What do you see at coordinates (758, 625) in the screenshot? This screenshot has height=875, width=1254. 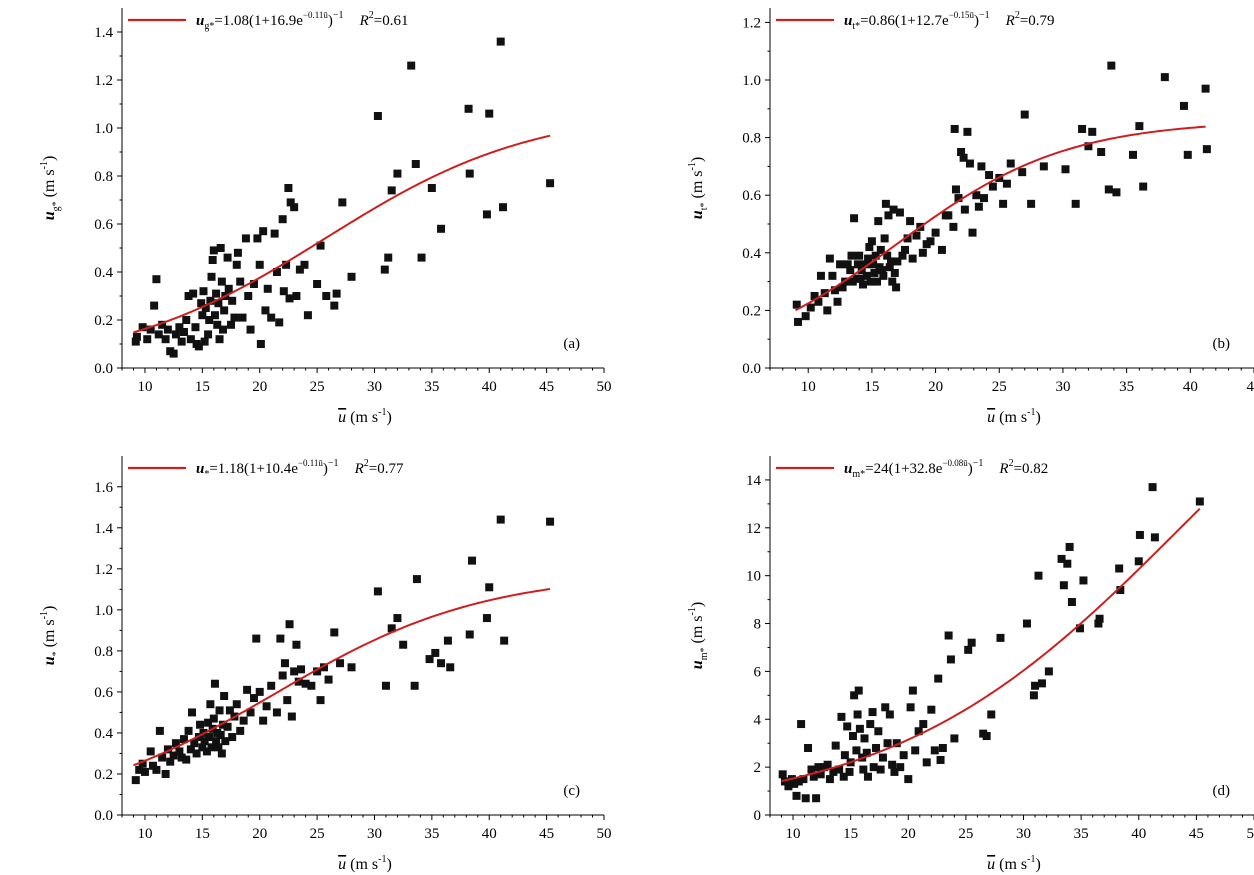 I see `y-tick-label: 8` at bounding box center [758, 625].